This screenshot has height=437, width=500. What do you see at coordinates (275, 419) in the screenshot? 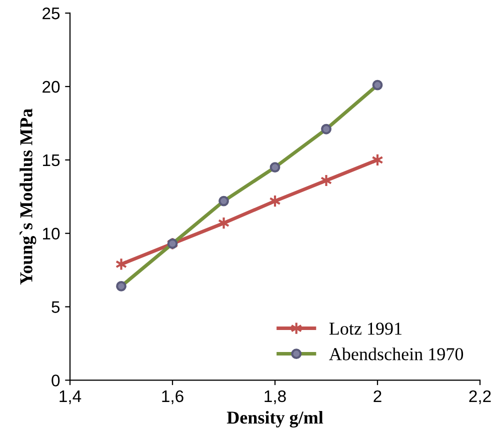
I see `x-axis-title: Density g/ml` at bounding box center [275, 419].